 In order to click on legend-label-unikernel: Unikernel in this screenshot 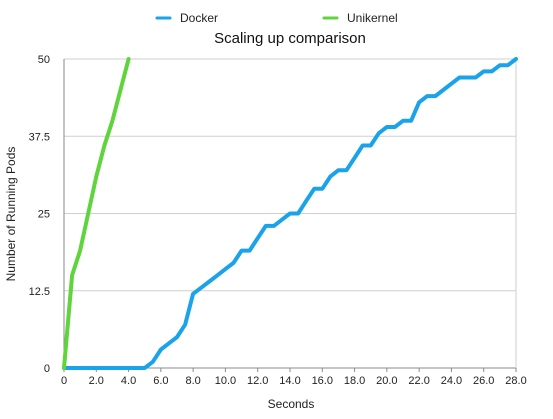, I will do `click(372, 18)`.